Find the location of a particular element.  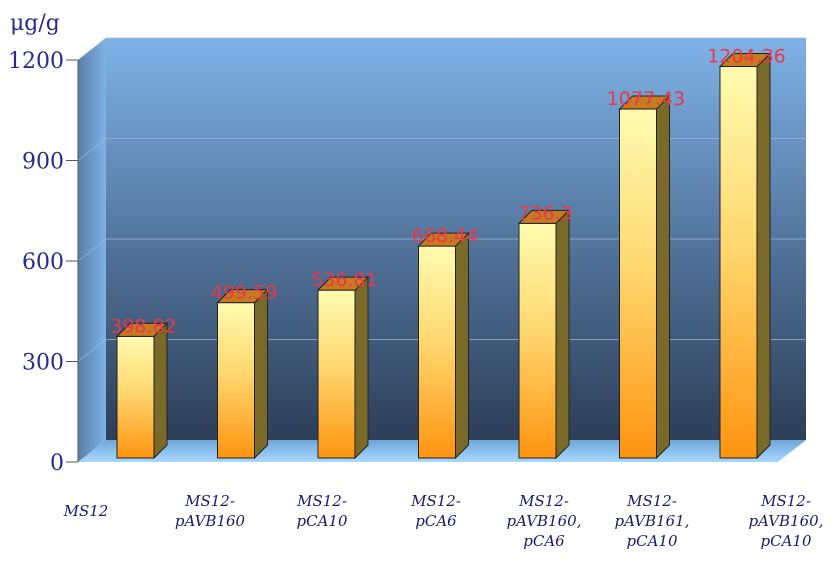

y-tick-label: 0 is located at coordinates (57, 463).